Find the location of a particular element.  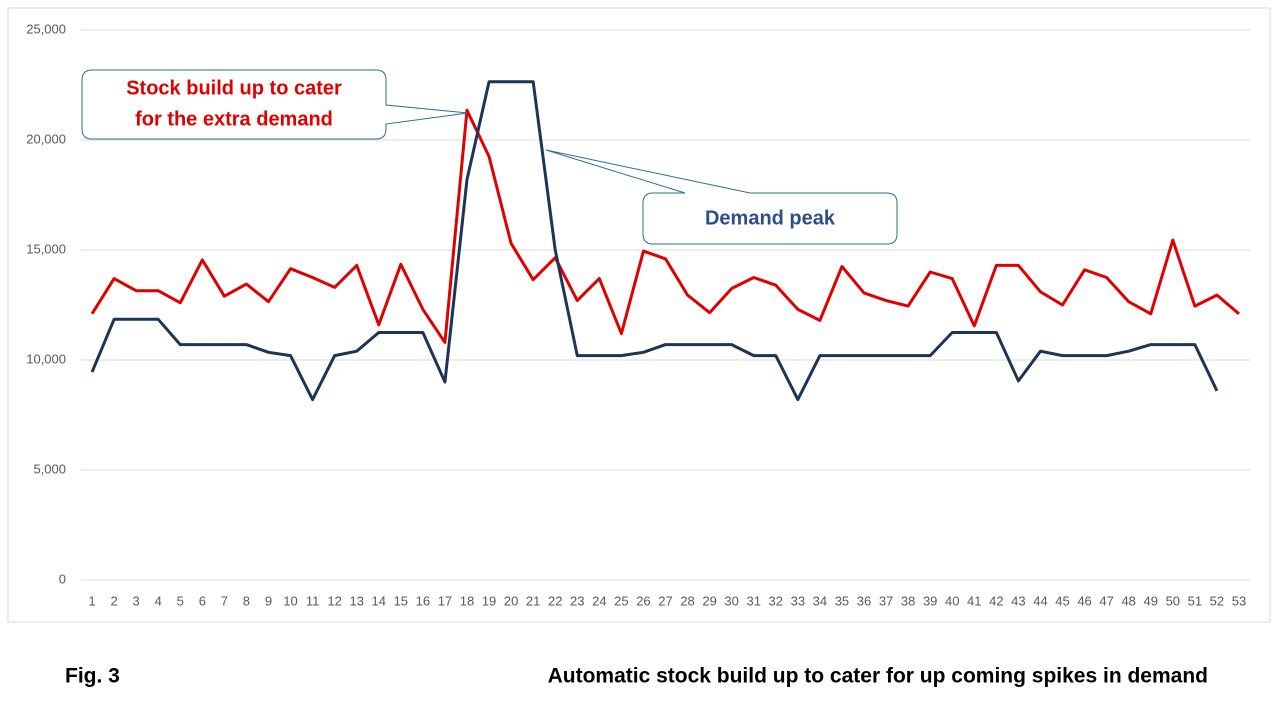

x-tick-label: 49 is located at coordinates (1151, 600).